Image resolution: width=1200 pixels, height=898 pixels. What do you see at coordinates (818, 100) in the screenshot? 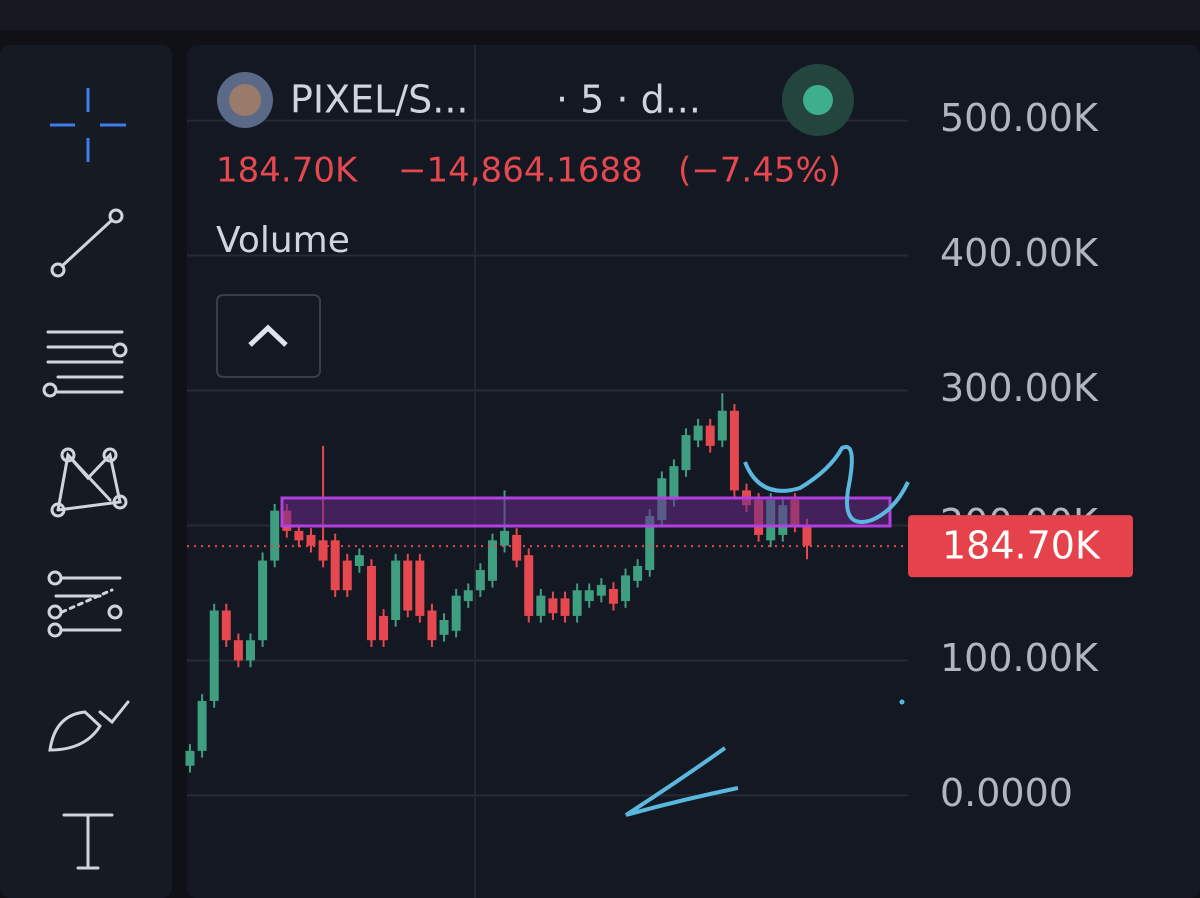
I see `status-dot` at bounding box center [818, 100].